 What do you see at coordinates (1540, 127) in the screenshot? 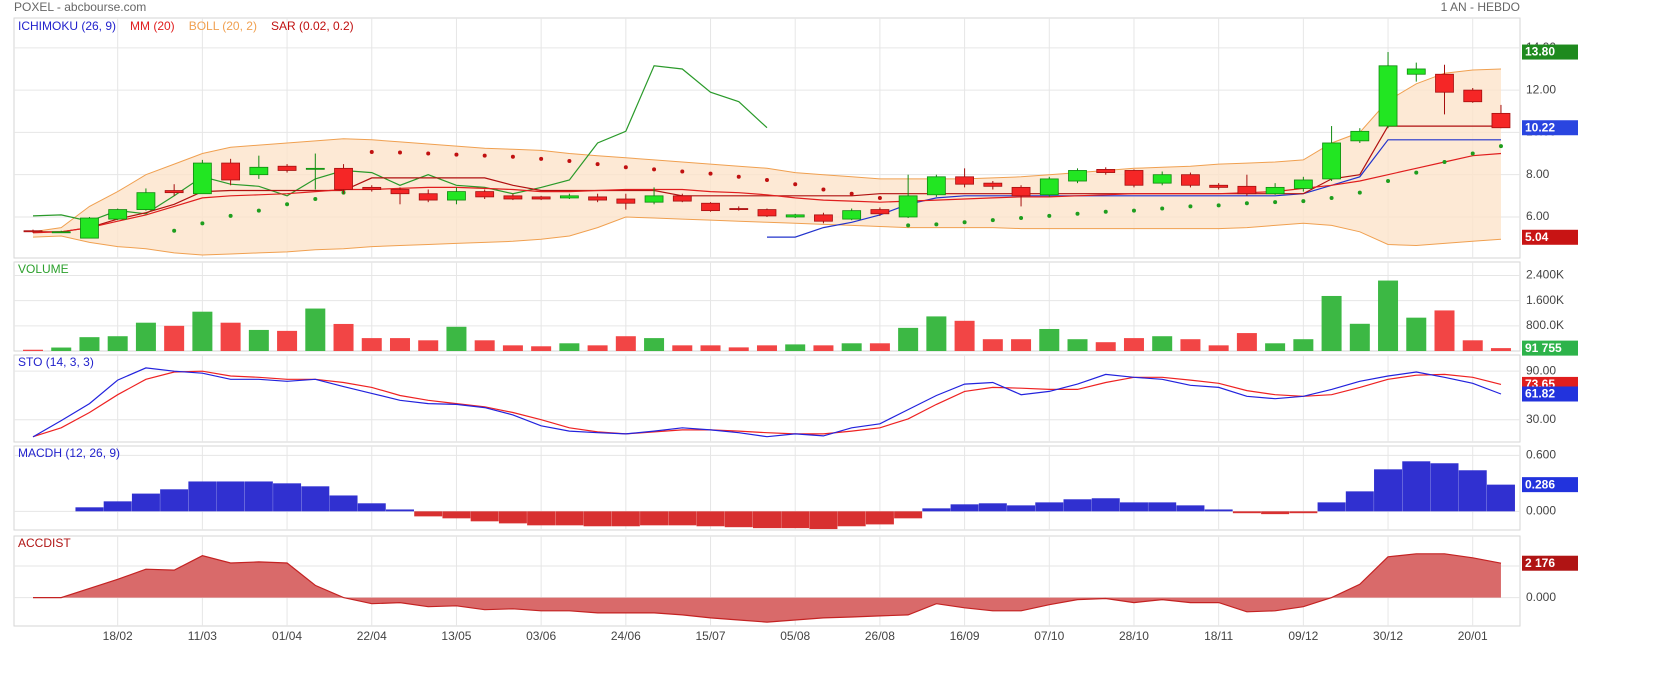
I see `value-box-label: 10.22` at bounding box center [1540, 127].